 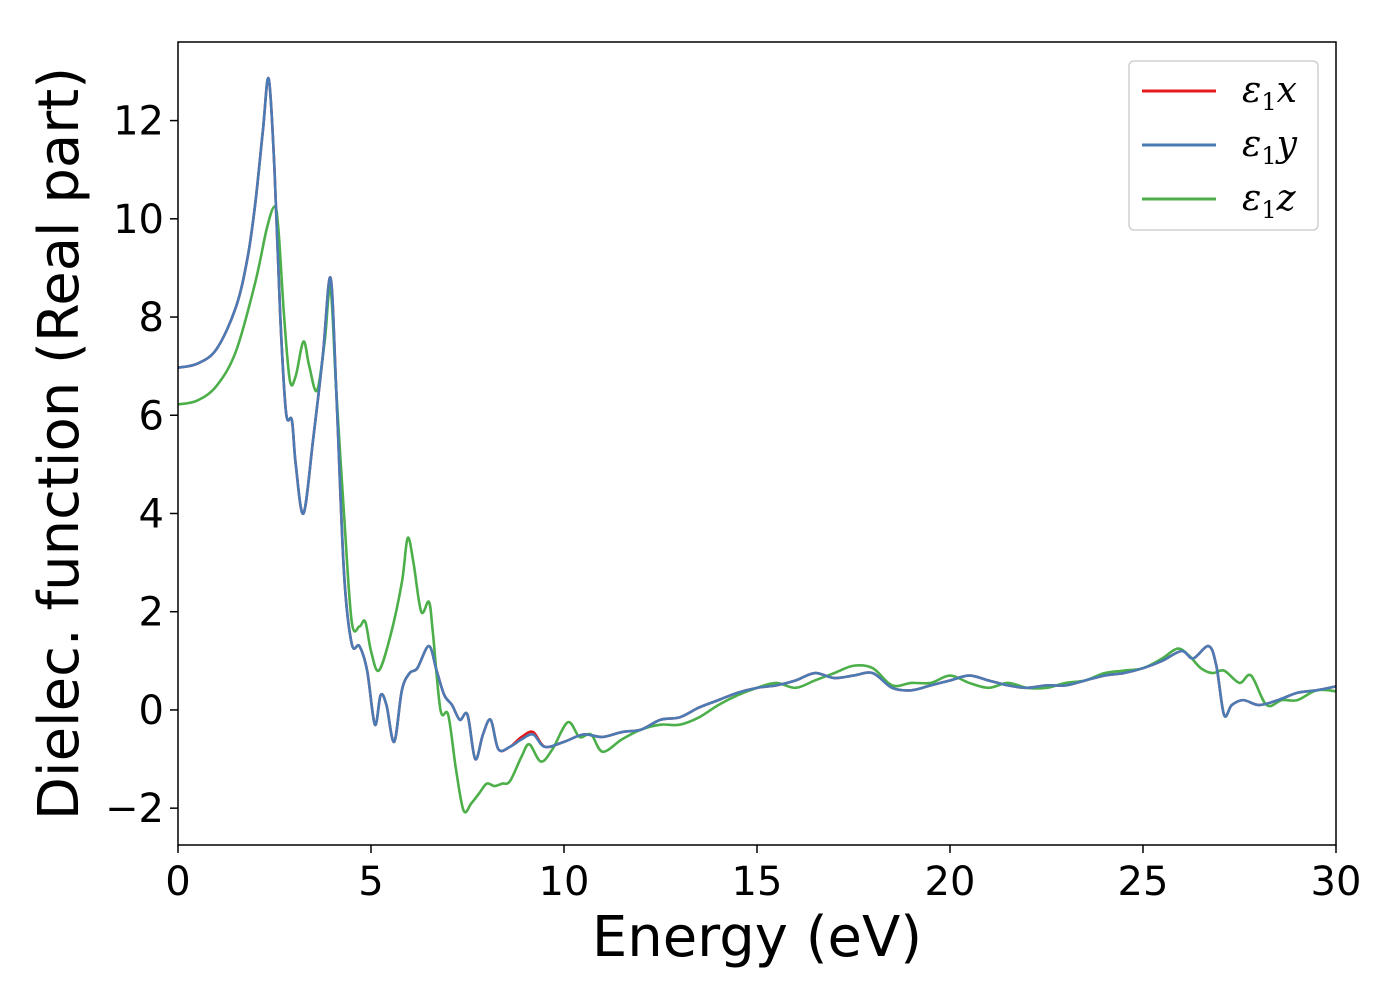 What do you see at coordinates (564, 882) in the screenshot?
I see `x-tick-label: 10` at bounding box center [564, 882].